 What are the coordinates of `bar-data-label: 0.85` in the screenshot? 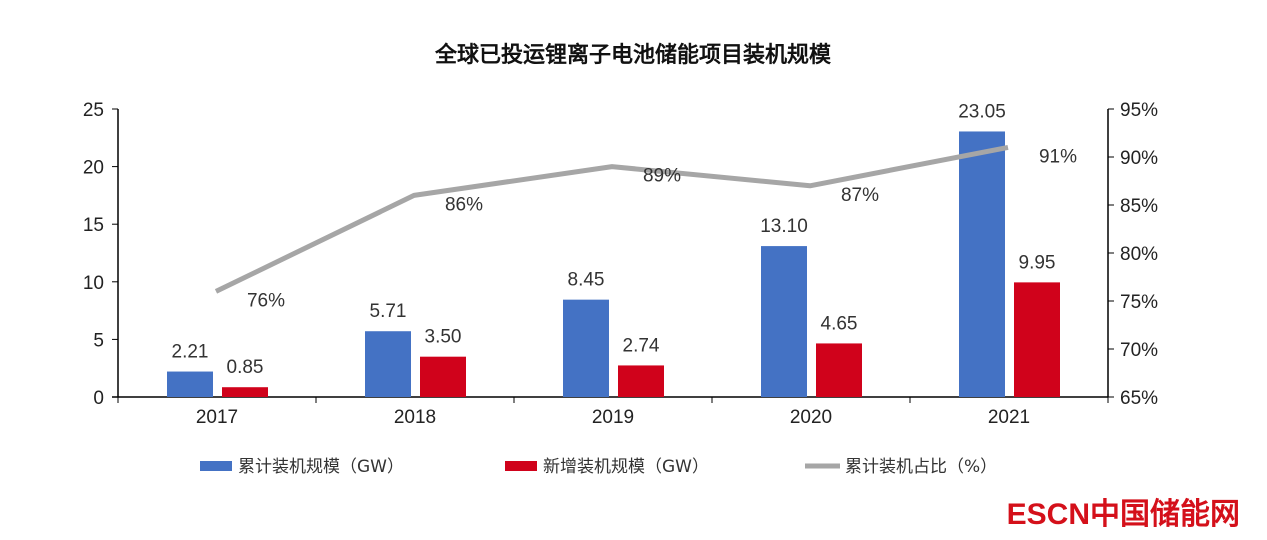 It's located at (245, 367).